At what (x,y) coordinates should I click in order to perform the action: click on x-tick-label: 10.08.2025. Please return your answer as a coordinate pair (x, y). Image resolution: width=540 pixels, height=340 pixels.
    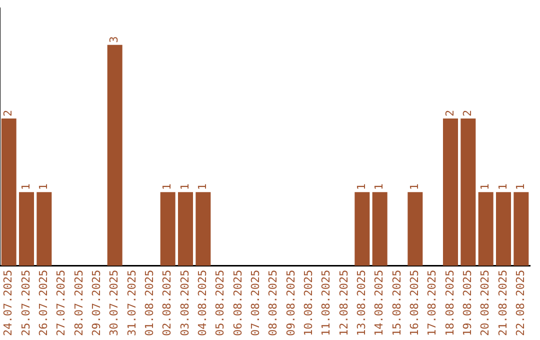
    Looking at the image, I should click on (309, 303).